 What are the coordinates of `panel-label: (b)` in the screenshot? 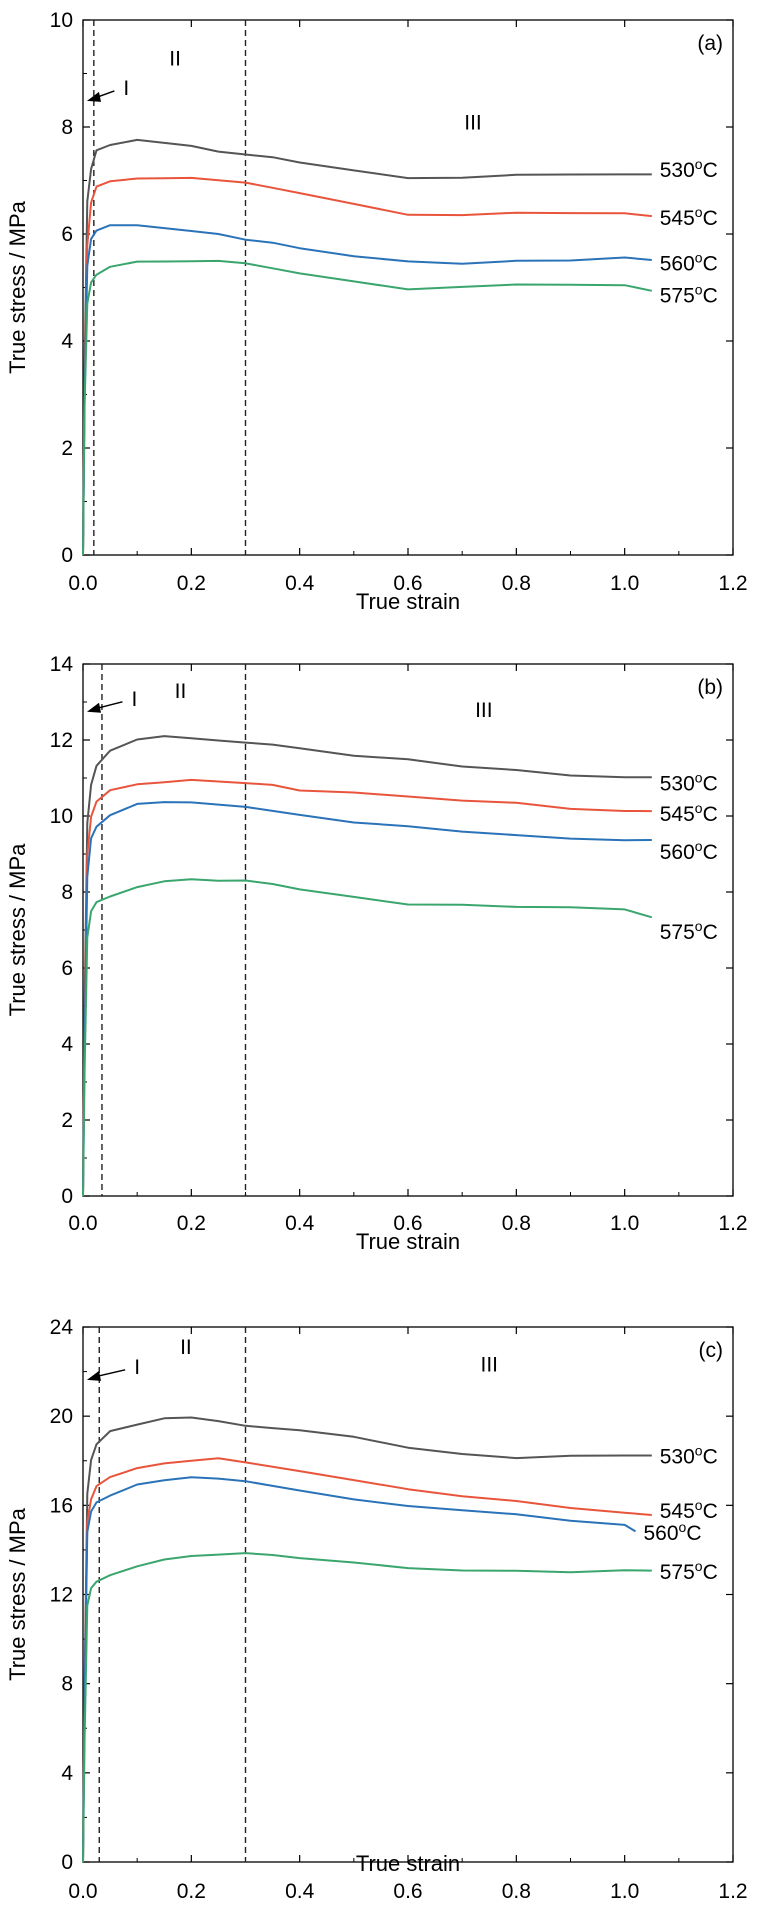 It's located at (710, 687).